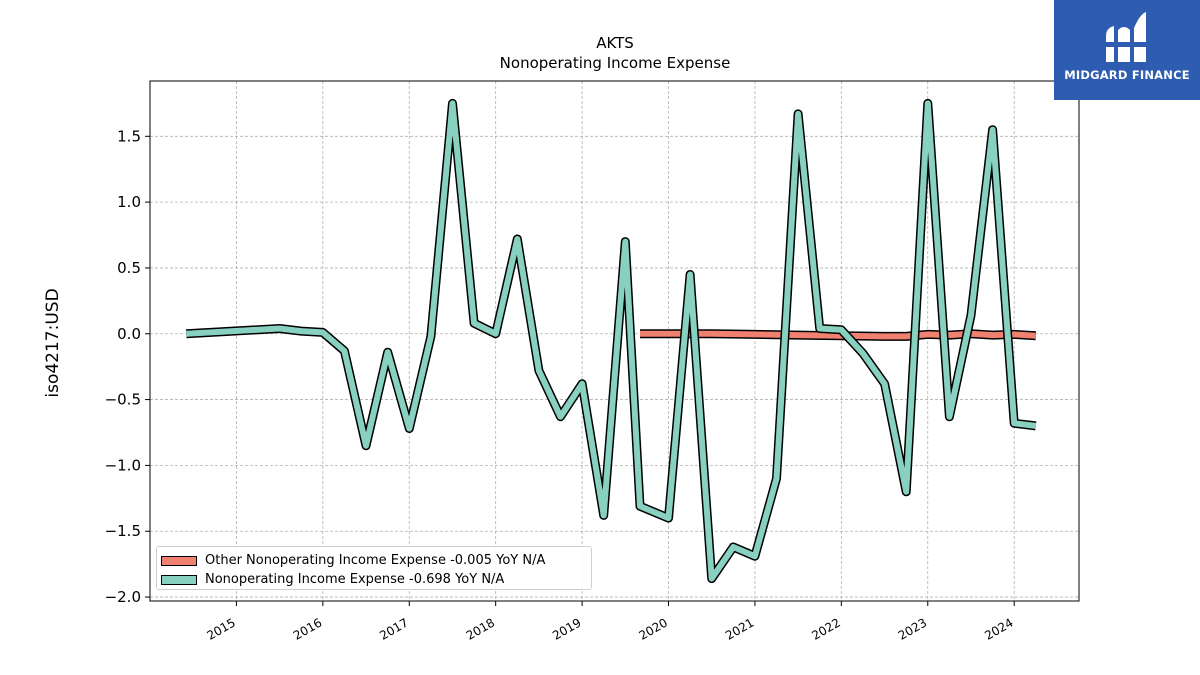 The height and width of the screenshot is (675, 1200). What do you see at coordinates (123, 465) in the screenshot?
I see `y-tick-label: −1.0` at bounding box center [123, 465].